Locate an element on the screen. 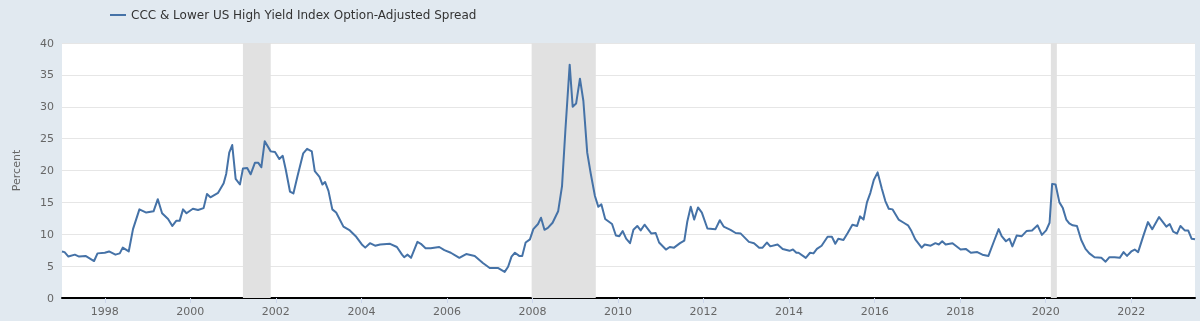 The height and width of the screenshot is (321, 1200). y-tick-label: 40 is located at coordinates (47, 43).